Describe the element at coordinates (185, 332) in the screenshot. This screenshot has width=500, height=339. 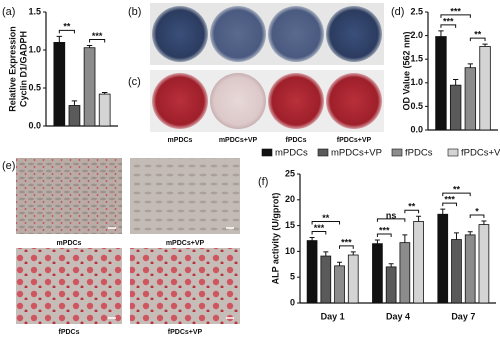
I see `micrograph-label: fPDCs+VP` at that location.